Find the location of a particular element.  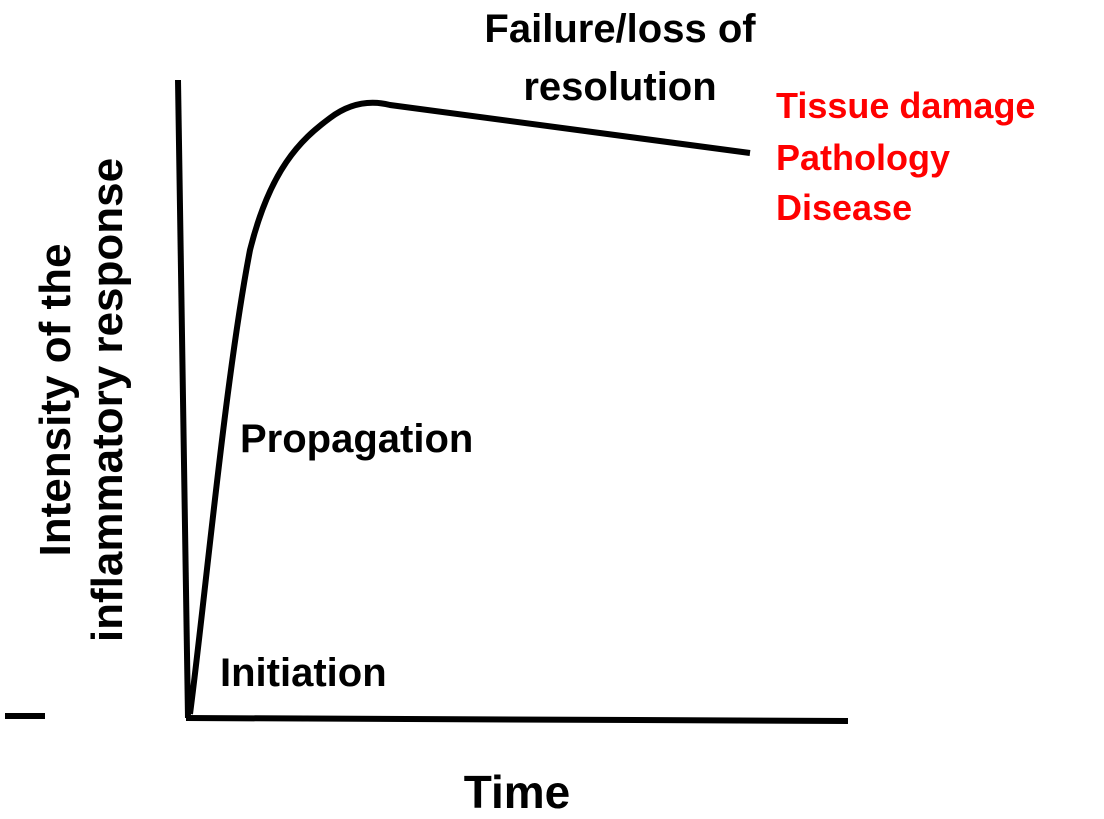

y-axis-label-line: inflammatory response is located at coordinates (107, 400).